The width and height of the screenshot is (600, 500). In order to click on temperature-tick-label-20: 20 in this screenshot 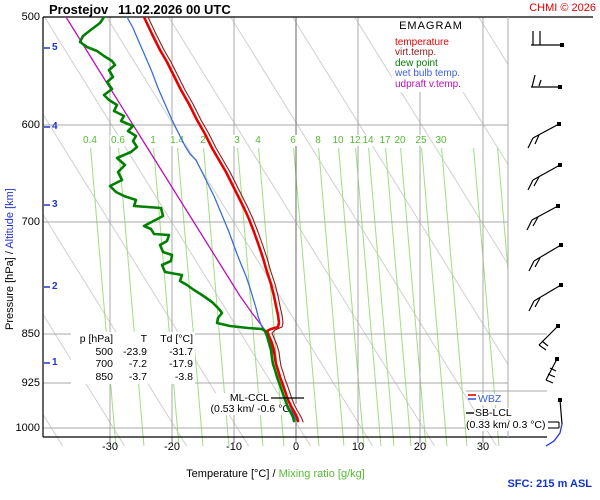, I will do `click(420, 447)`.